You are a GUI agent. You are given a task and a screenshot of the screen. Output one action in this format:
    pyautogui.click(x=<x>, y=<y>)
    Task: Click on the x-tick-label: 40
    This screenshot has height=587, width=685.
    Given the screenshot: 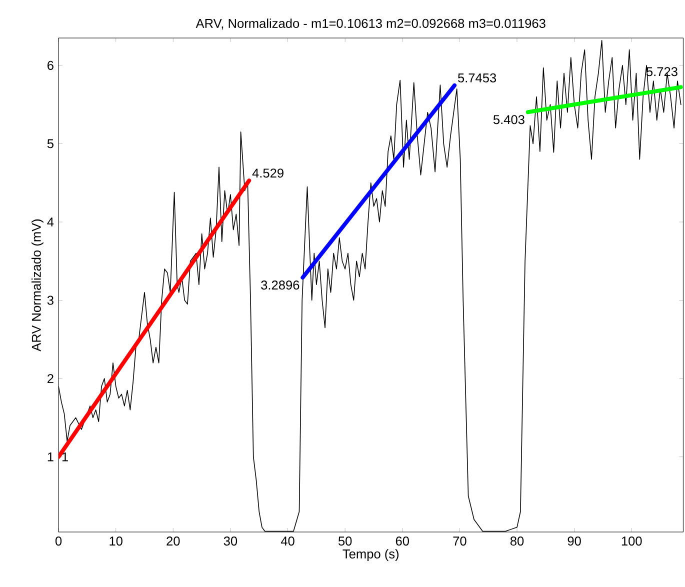 What is the action you would take?
    pyautogui.click(x=287, y=541)
    